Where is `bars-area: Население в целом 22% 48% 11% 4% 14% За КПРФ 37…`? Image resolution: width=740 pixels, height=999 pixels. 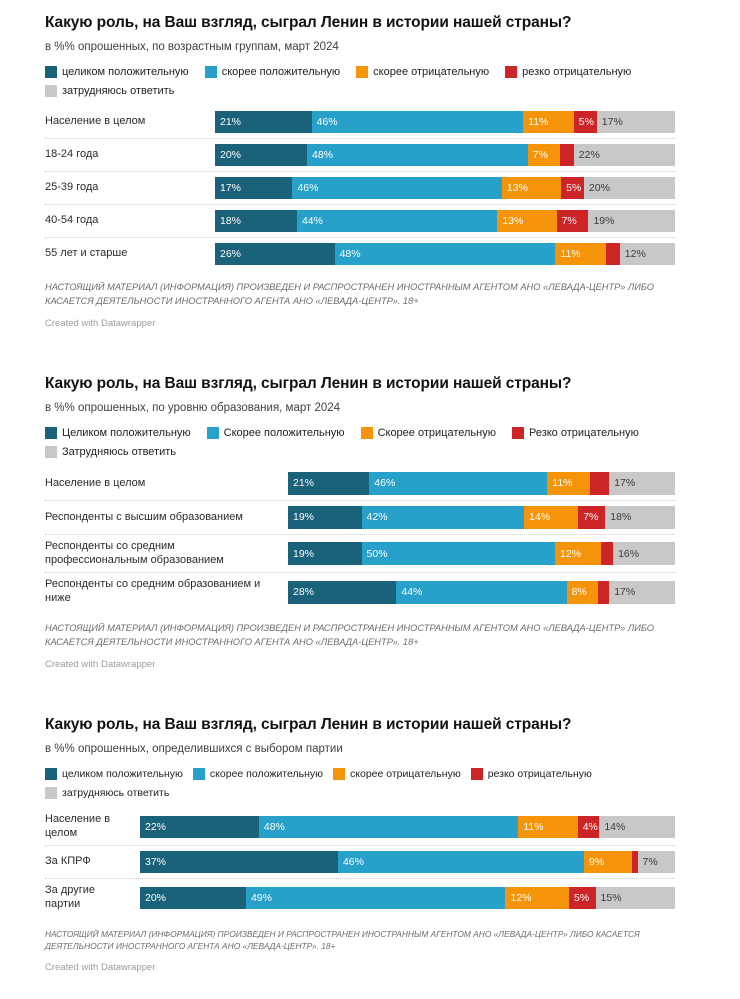 bars-area: Население в целом 22% 48% 11% 4% 14% За КПРФ 37… is located at coordinates (360, 862).